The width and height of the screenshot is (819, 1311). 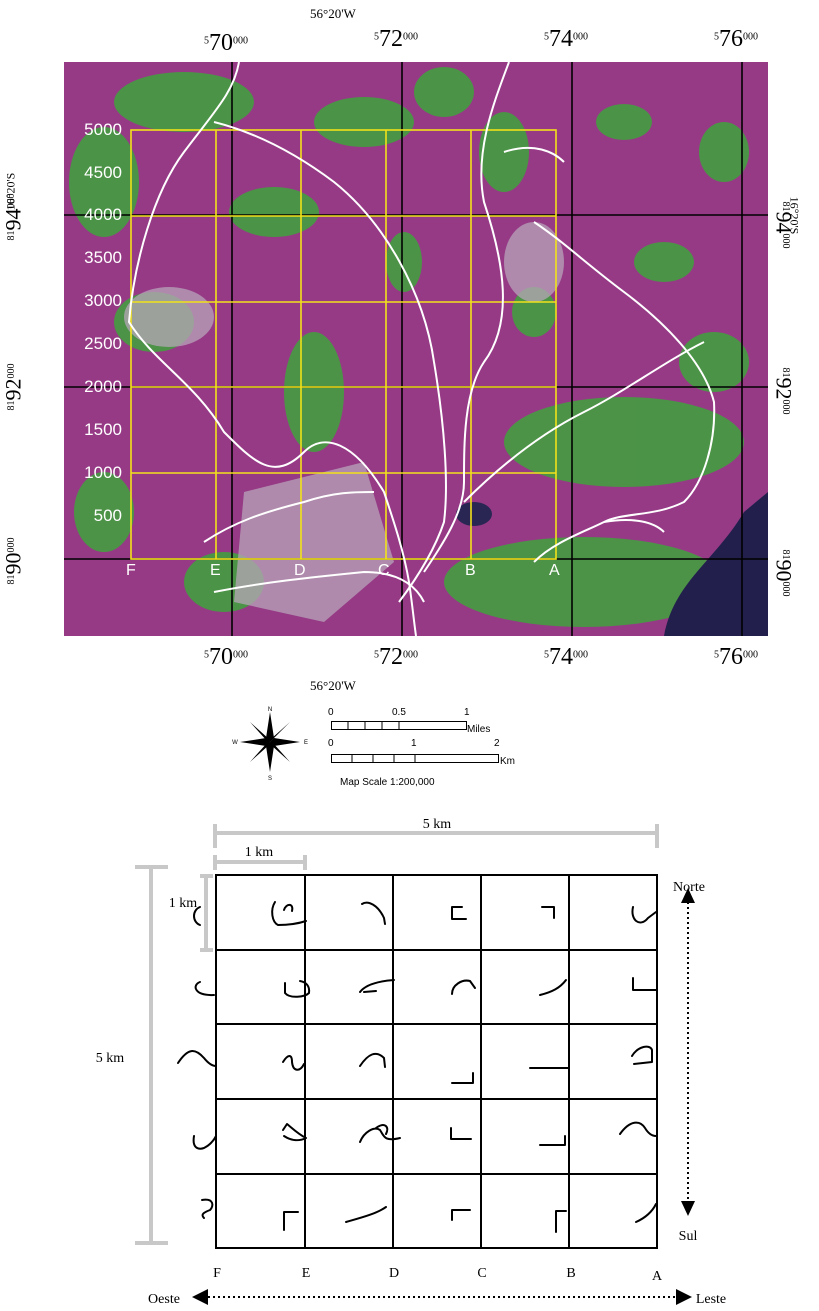 What do you see at coordinates (131, 570) in the screenshot?
I see `map-col-label-f: F` at bounding box center [131, 570].